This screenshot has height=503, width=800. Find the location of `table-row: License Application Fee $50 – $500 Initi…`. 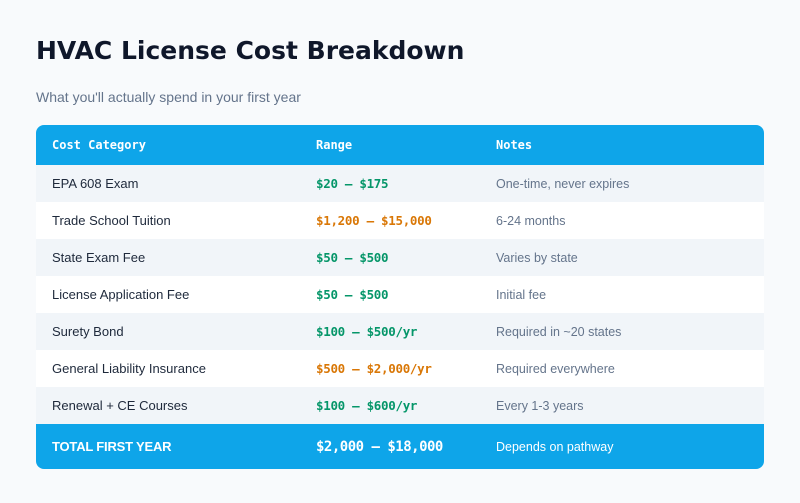

table-row: License Application Fee $50 – $500 Initi… is located at coordinates (400, 294).